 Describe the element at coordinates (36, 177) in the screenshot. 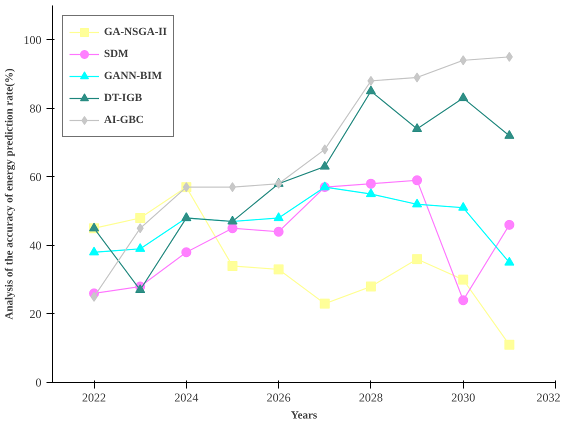

I see `y-tick-label: 60` at that location.